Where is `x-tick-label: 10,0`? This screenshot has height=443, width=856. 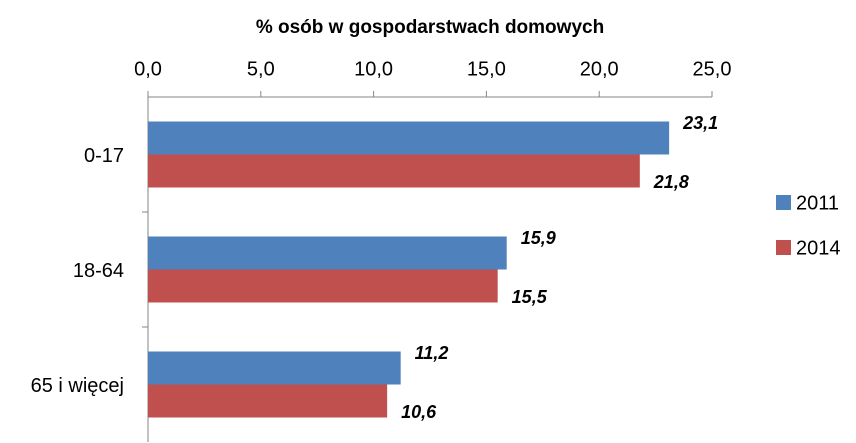 x-tick-label: 10,0 is located at coordinates (373, 69).